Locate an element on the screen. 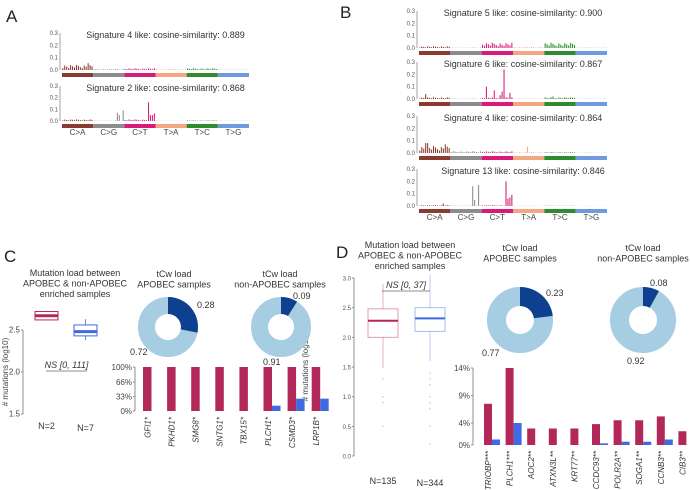 This screenshot has height=490, width=690. class-label: T>A is located at coordinates (172, 132).